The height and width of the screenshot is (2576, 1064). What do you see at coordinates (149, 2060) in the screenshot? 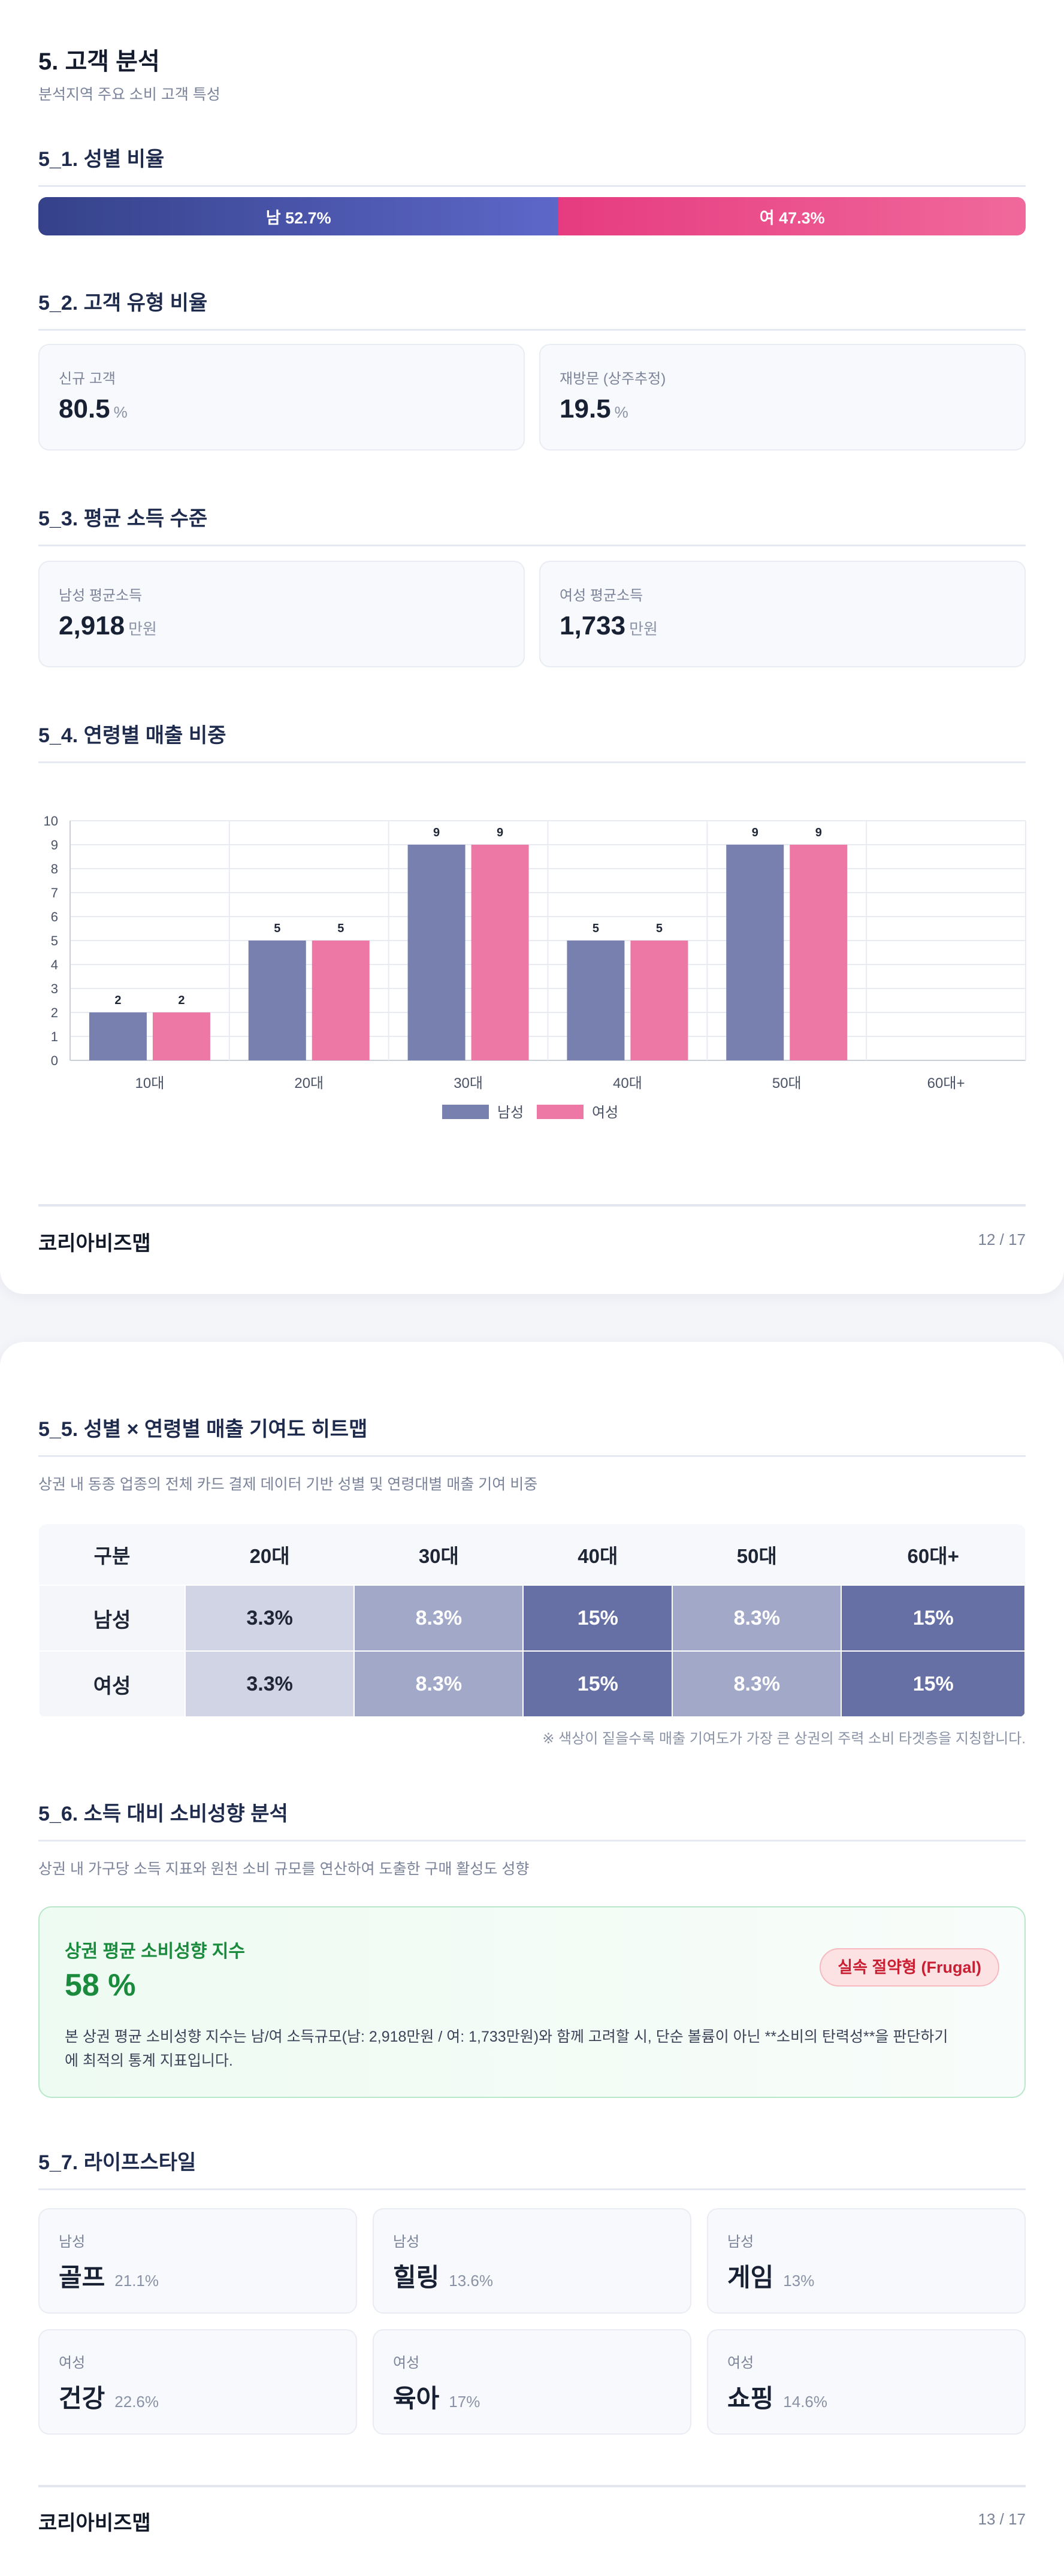
I see `spending-card-body-line2: 에 최적의 통계 지표입니다.` at bounding box center [149, 2060].